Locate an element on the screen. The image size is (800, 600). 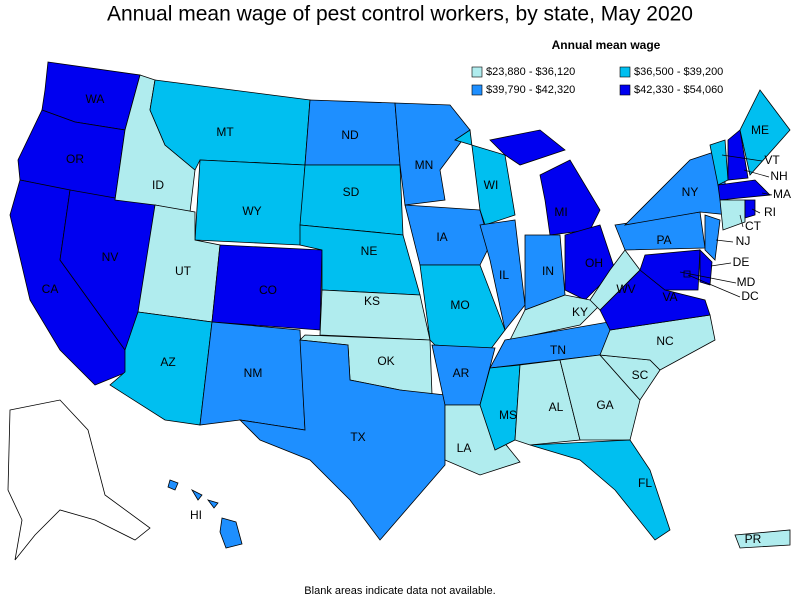
state-label: ME is located at coordinates (760, 130).